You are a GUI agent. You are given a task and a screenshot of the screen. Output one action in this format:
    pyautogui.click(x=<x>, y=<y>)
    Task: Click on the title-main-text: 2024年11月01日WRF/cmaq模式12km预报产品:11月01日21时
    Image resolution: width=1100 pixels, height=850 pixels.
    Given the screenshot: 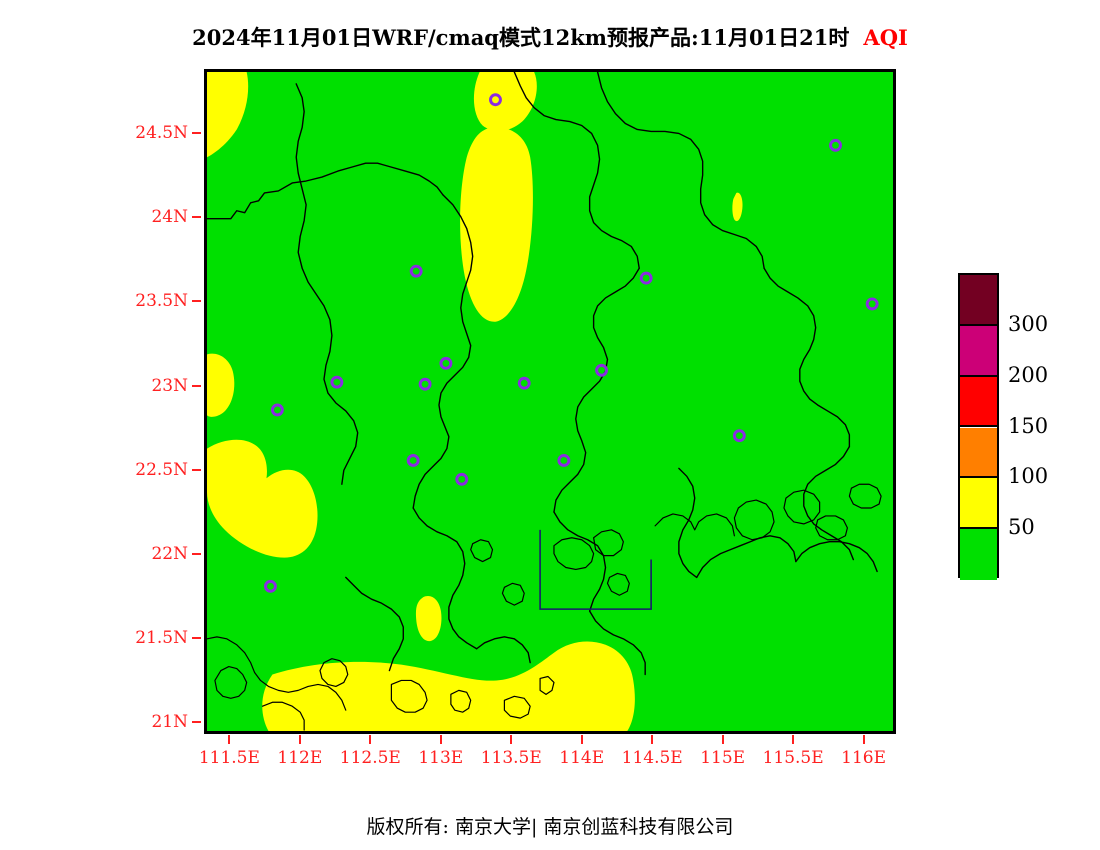 What is the action you would take?
    pyautogui.click(x=521, y=37)
    